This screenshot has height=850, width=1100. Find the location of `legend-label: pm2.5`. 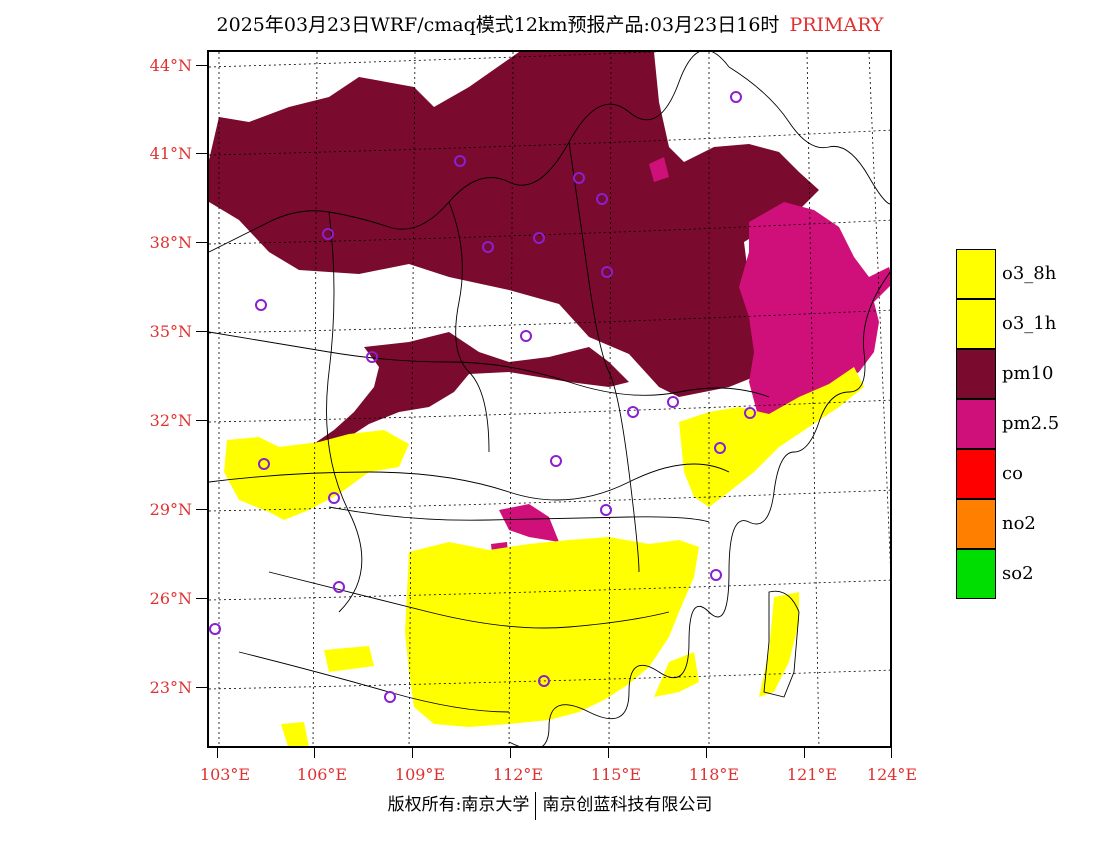

legend-label: pm2.5 is located at coordinates (1031, 423).